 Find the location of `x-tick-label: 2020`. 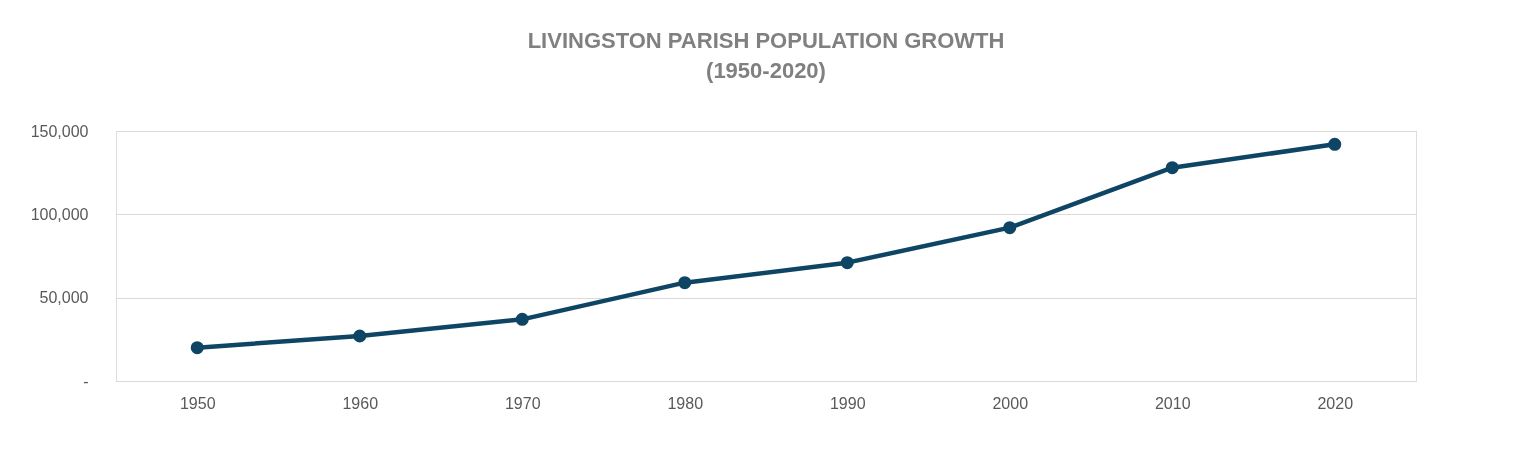

x-tick-label: 2020 is located at coordinates (1335, 403).